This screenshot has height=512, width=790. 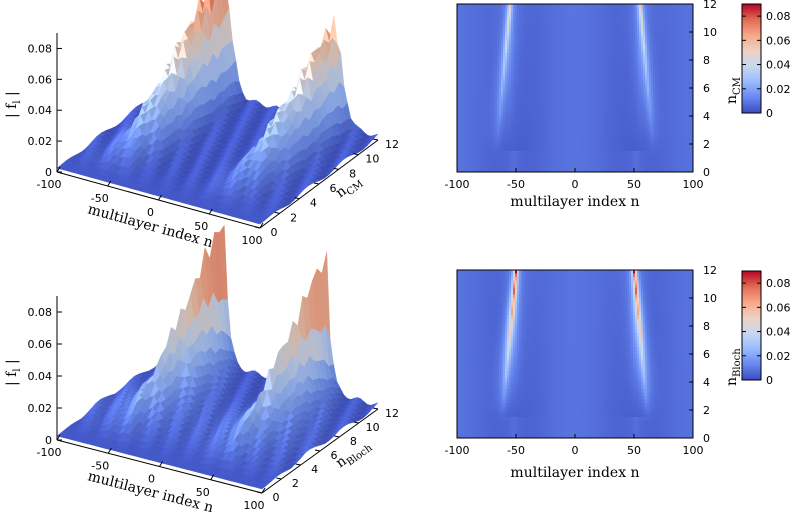 What do you see at coordinates (40, 110) in the screenshot?
I see `z-tick-label: 0.04` at bounding box center [40, 110].